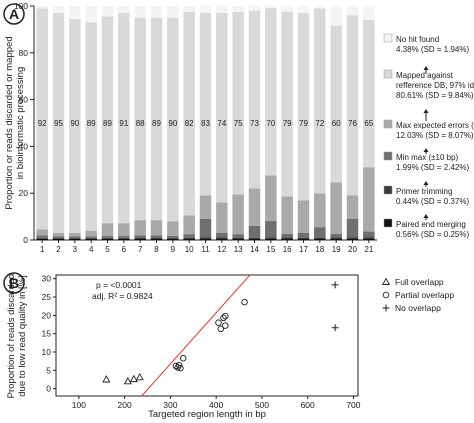 This screenshot has width=474, height=423. I want to click on bar-data-label: 82, so click(189, 123).